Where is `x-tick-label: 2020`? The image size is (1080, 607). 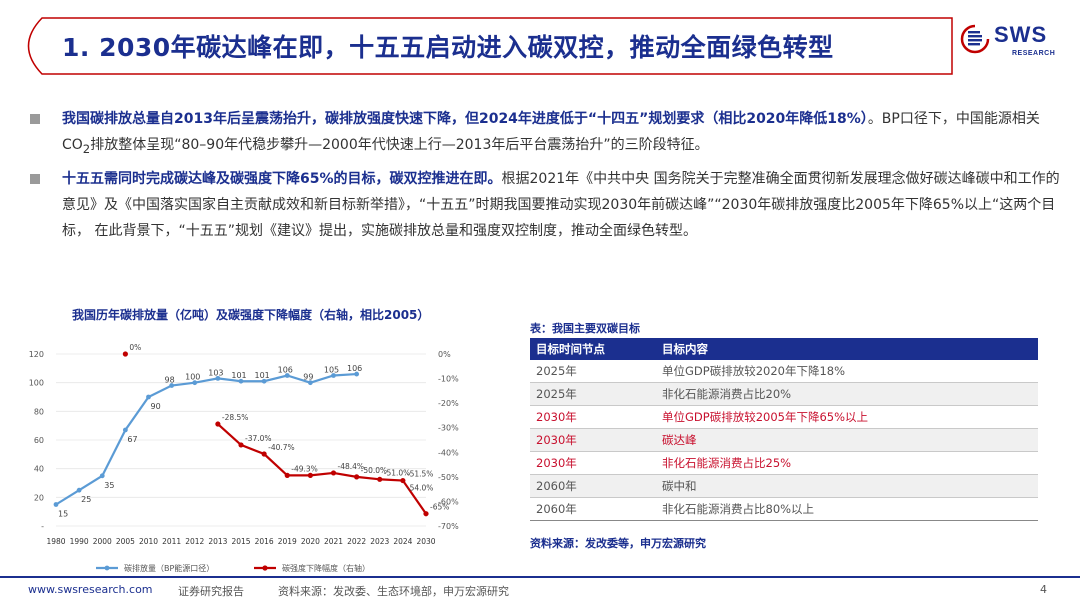 x-tick-label: 2020 is located at coordinates (310, 541).